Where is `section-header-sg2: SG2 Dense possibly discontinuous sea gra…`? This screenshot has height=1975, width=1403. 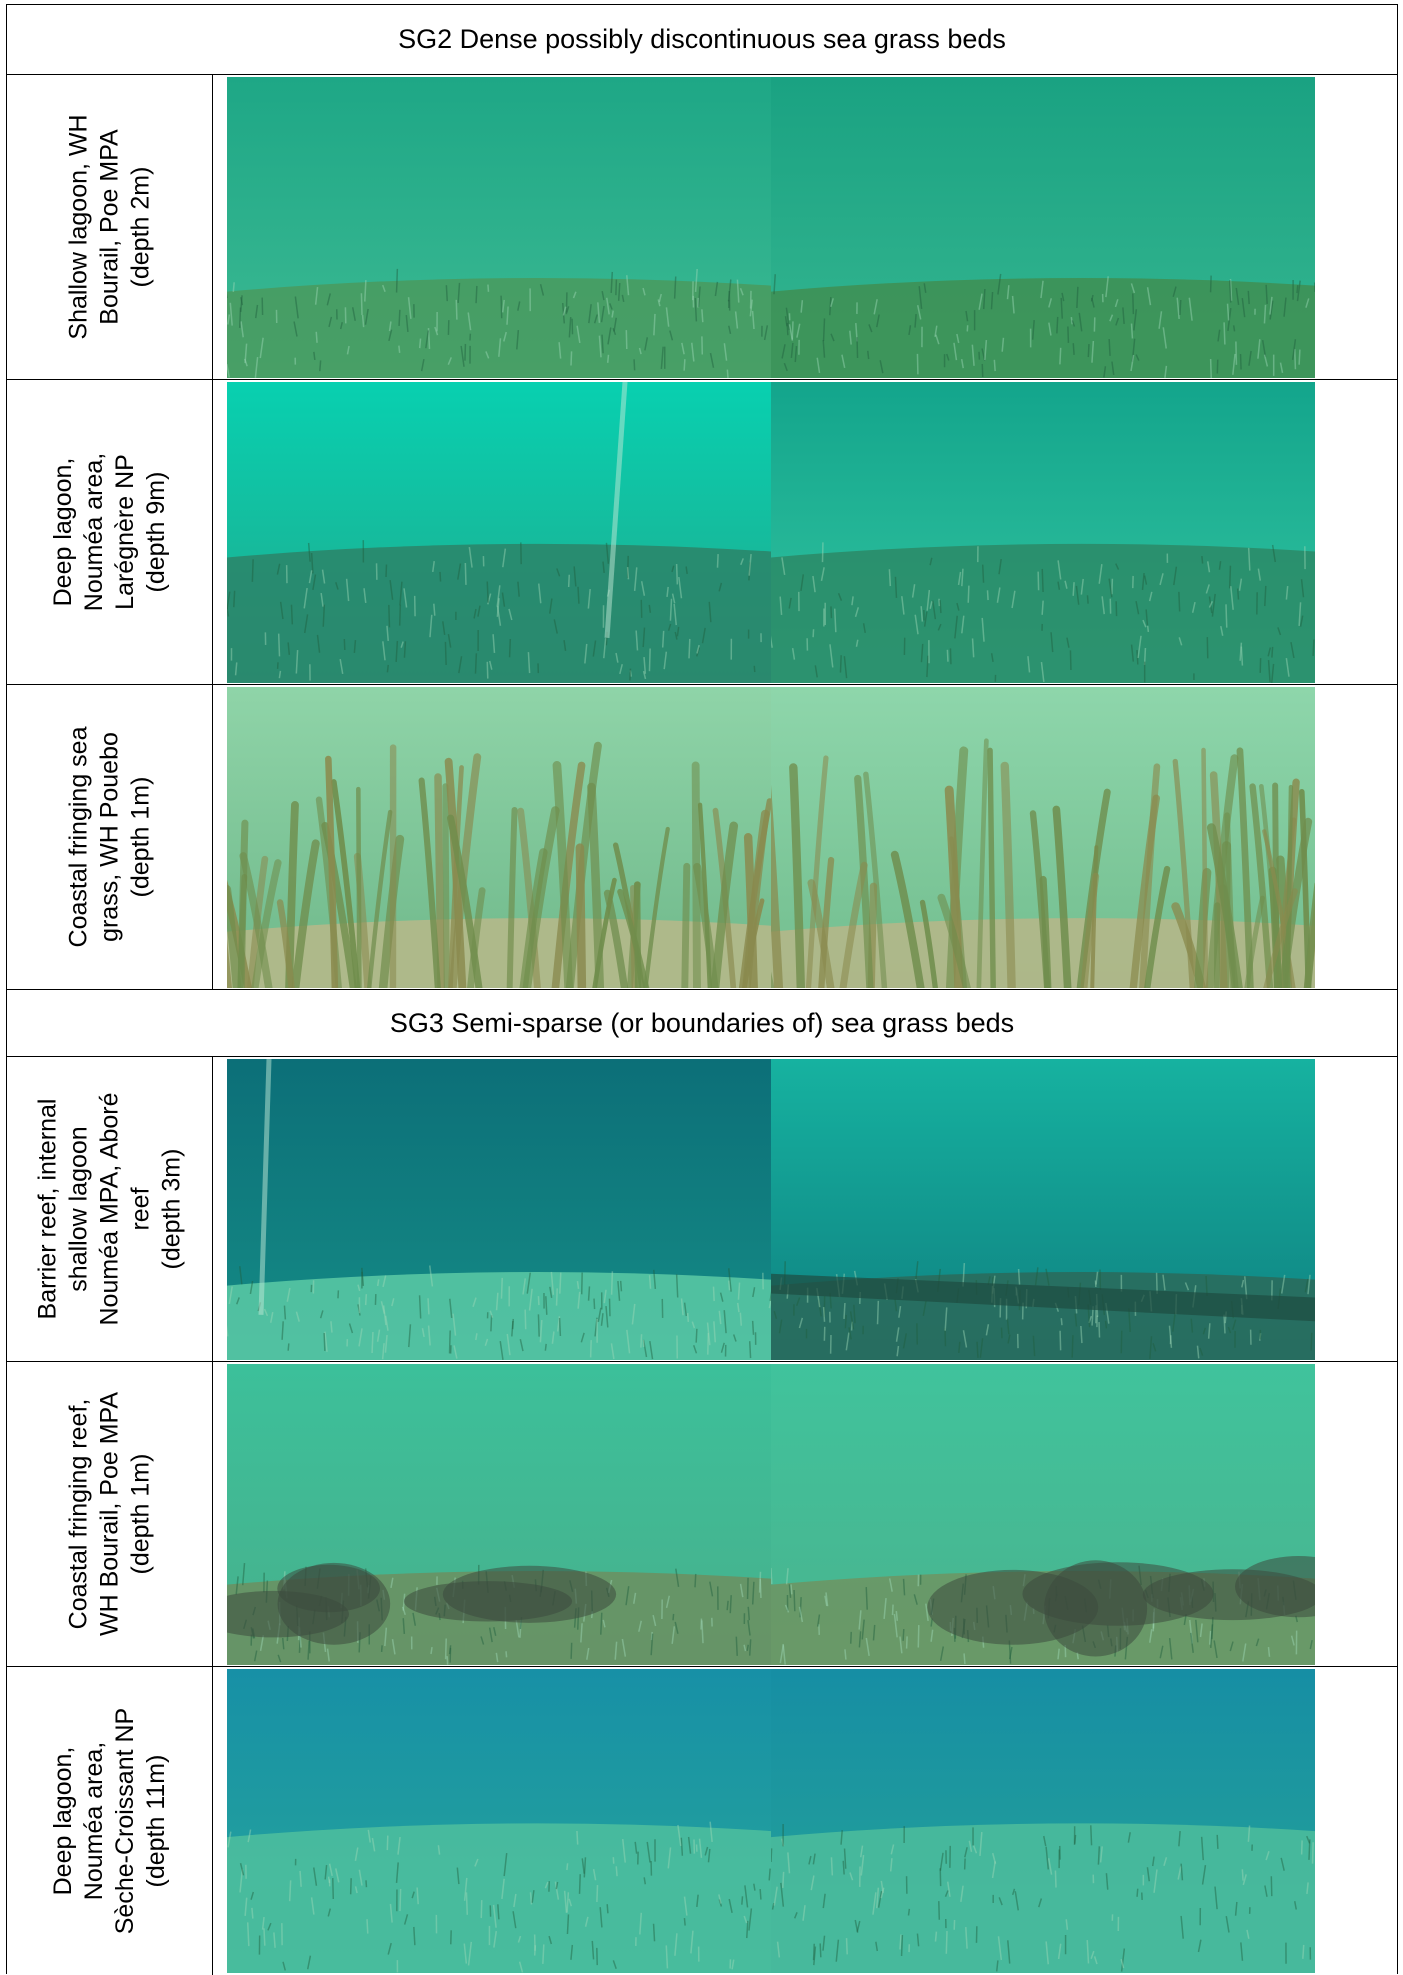
section-header-sg2: SG2 Dense possibly discontinuous sea gra… is located at coordinates (702, 40).